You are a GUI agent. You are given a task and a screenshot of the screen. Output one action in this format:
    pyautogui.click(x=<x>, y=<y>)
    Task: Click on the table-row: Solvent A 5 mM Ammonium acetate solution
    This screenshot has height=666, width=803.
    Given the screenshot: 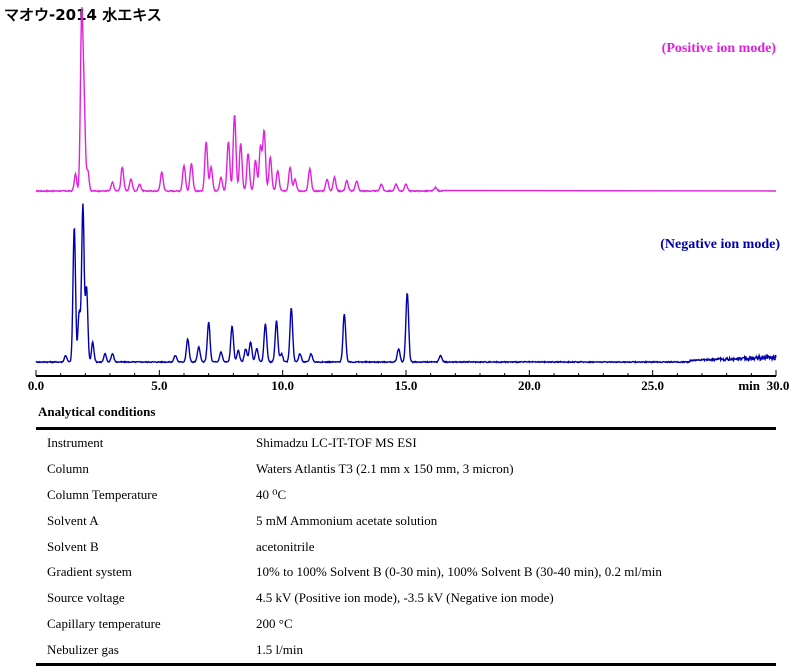 What is the action you would take?
    pyautogui.click(x=406, y=521)
    